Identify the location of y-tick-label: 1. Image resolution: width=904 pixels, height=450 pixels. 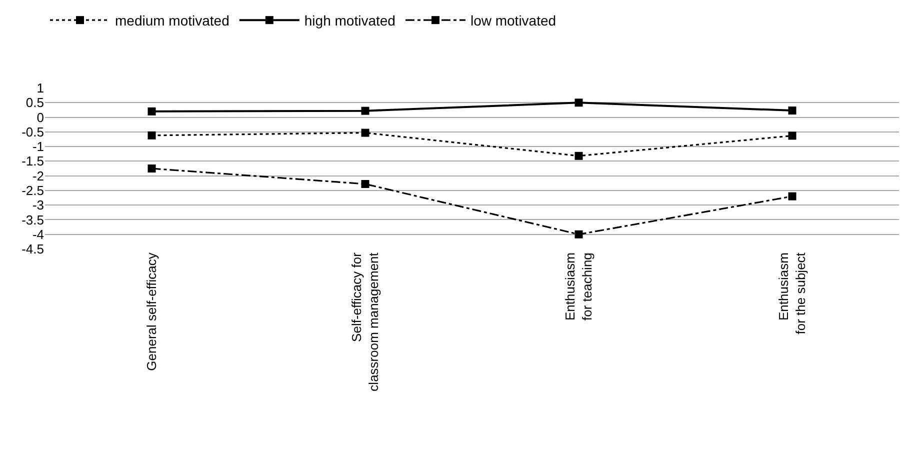
(40, 88).